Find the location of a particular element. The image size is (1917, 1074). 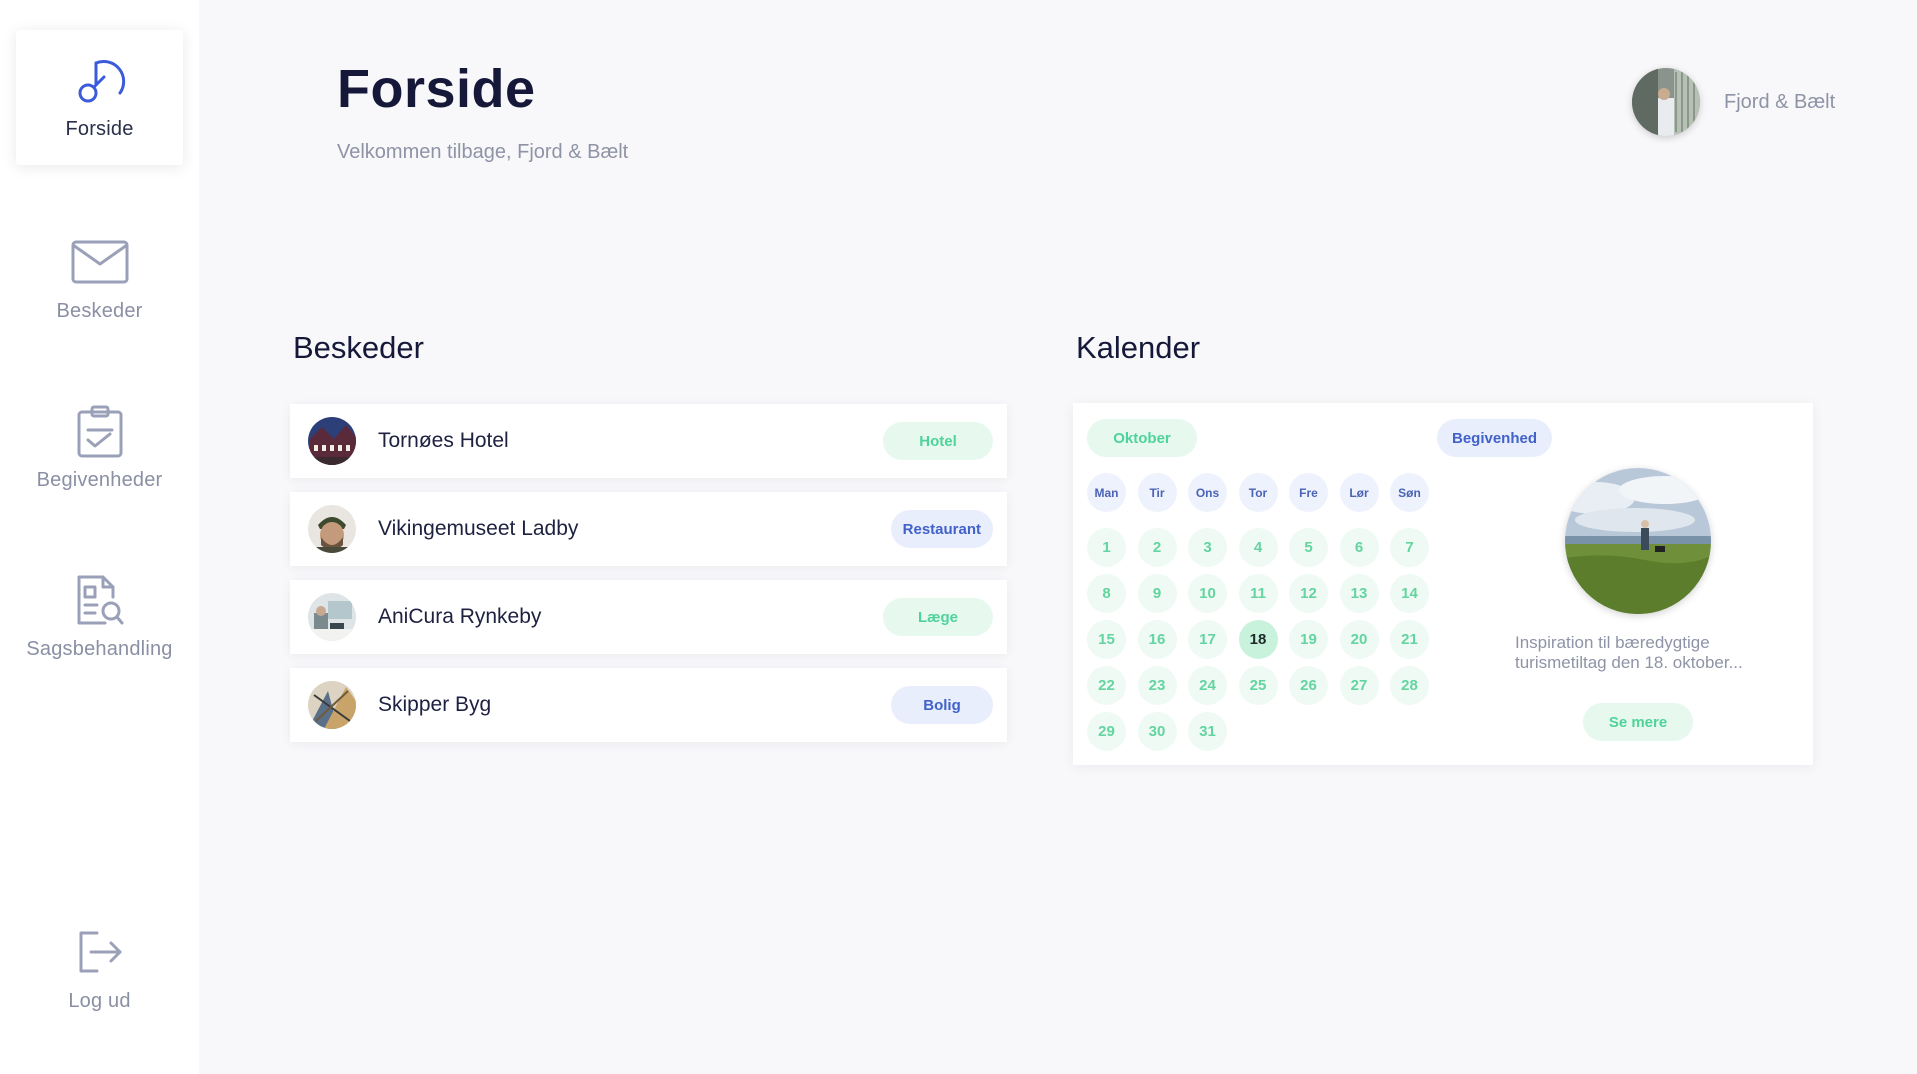

logout-label: Log ud is located at coordinates (99, 1001).